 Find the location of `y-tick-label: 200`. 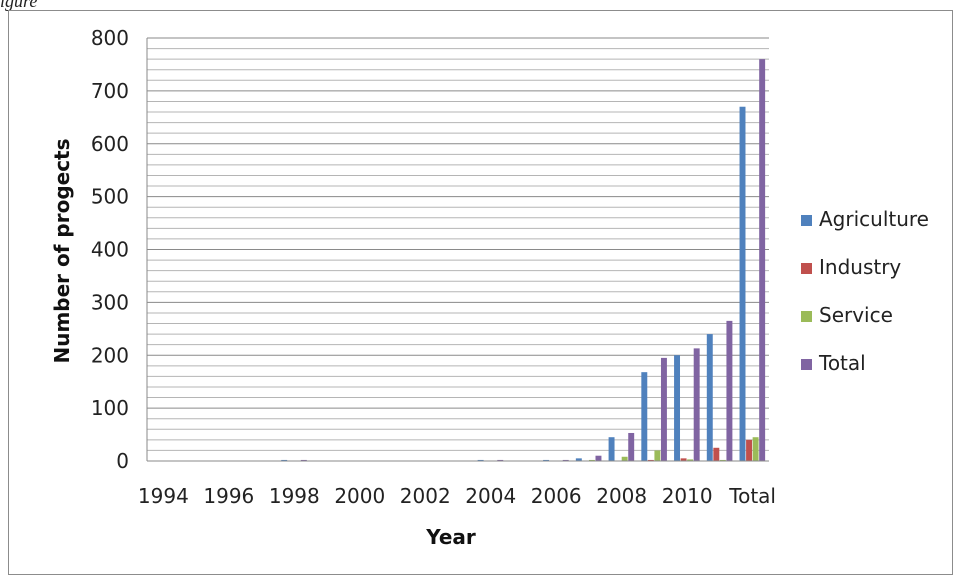

y-tick-label: 200 is located at coordinates (110, 355).